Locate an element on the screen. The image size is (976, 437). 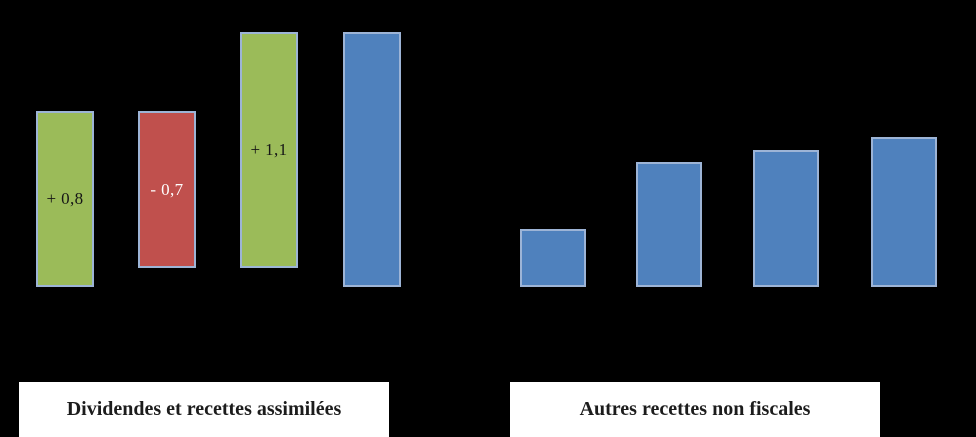
waterfall-bar-decrease: - 0,7 is located at coordinates (167, 189).